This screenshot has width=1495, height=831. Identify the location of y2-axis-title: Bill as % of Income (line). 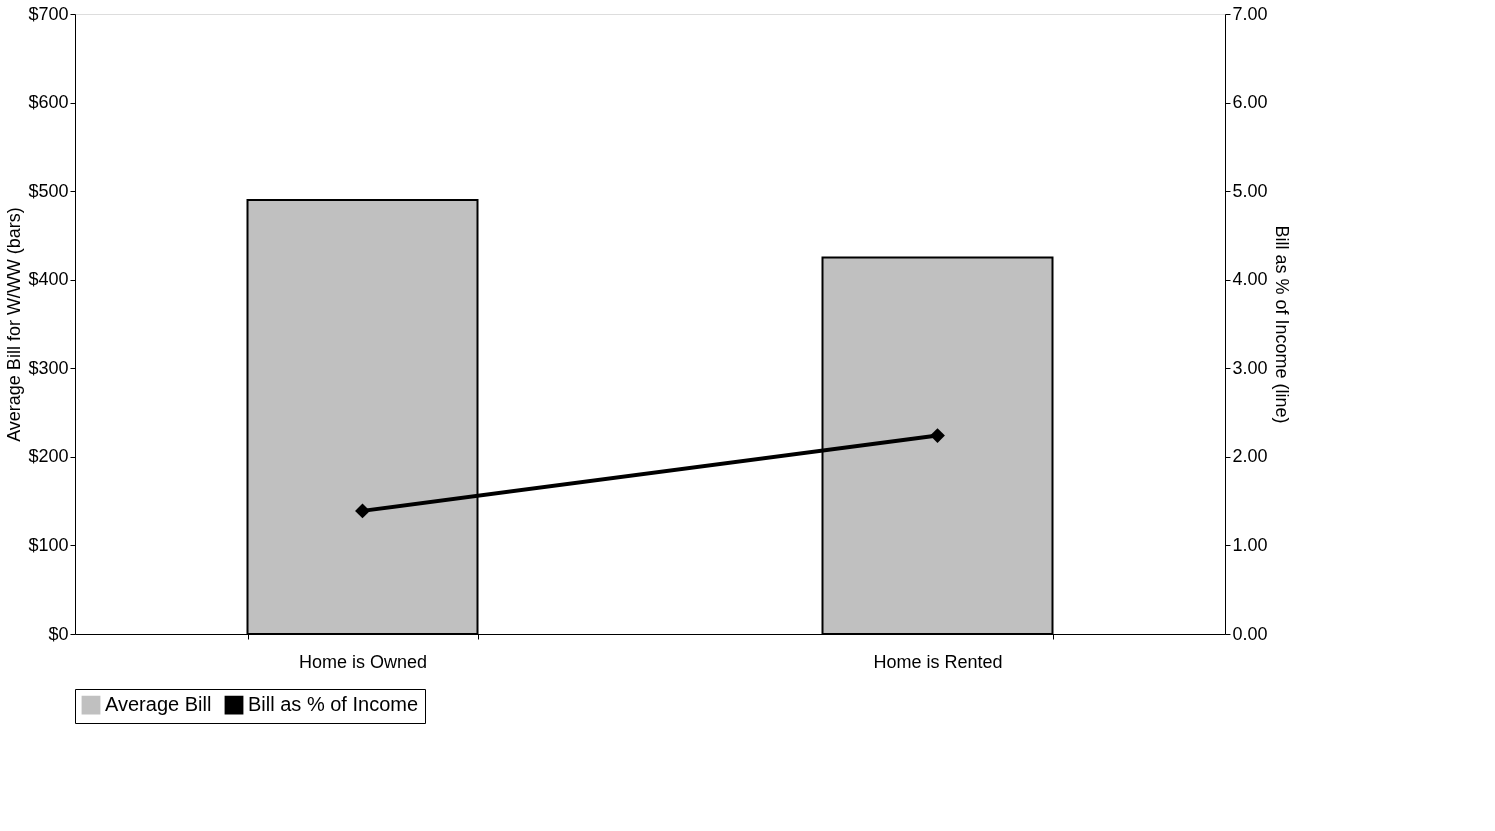
(1281, 324).